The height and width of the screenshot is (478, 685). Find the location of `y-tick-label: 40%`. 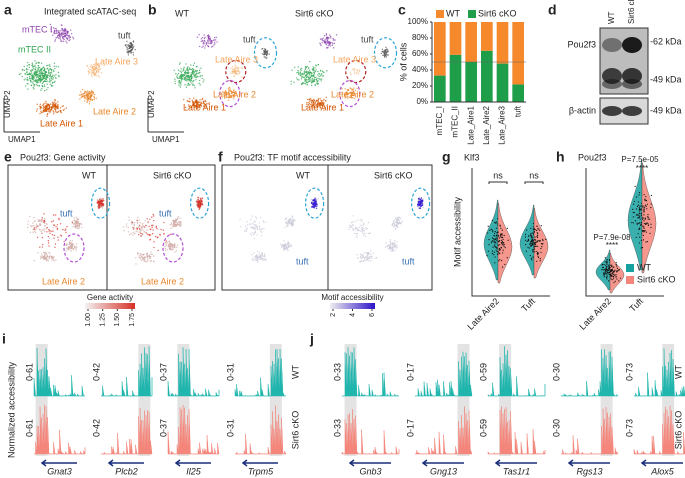

y-tick-label: 40% is located at coordinates (420, 69).